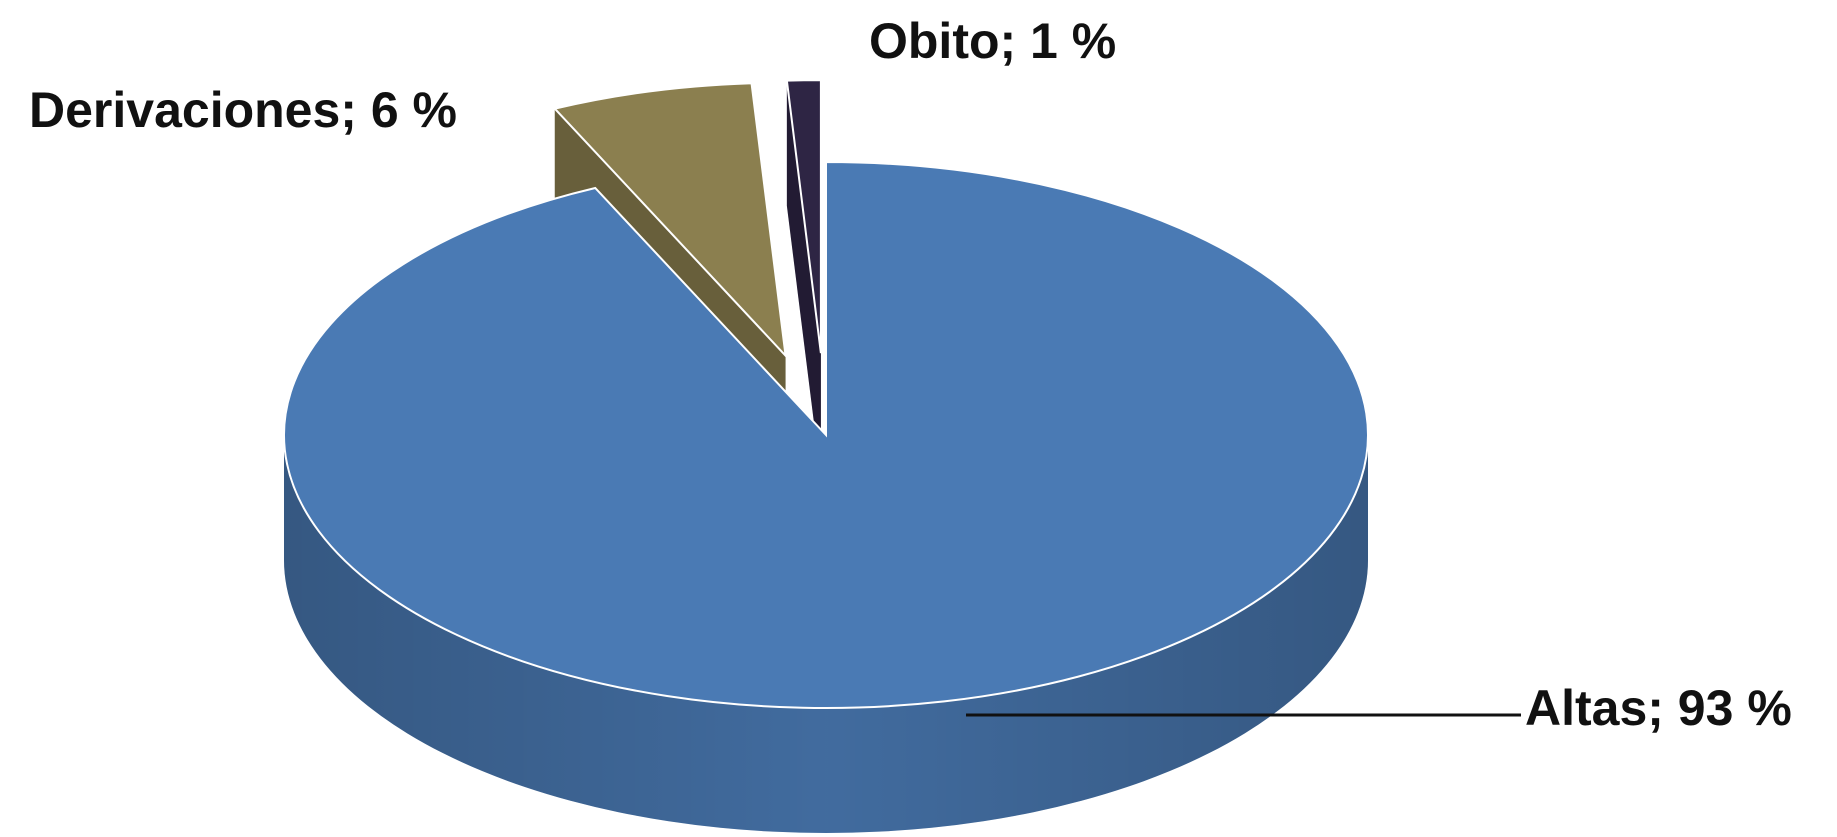  Describe the element at coordinates (1658, 708) in the screenshot. I see `data-label: Altas; 93 %` at that location.